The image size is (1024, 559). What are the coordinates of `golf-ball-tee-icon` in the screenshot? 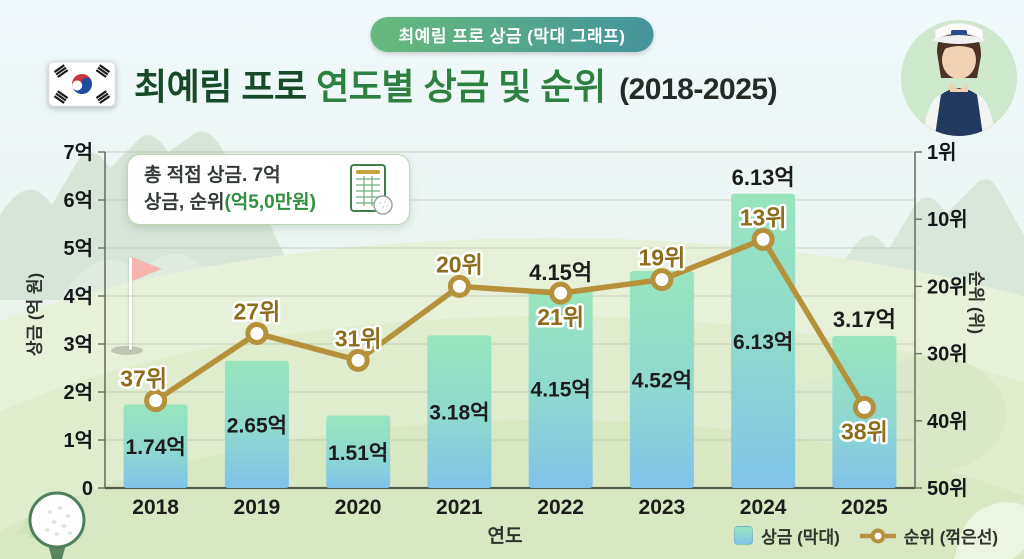 It's located at (52, 525).